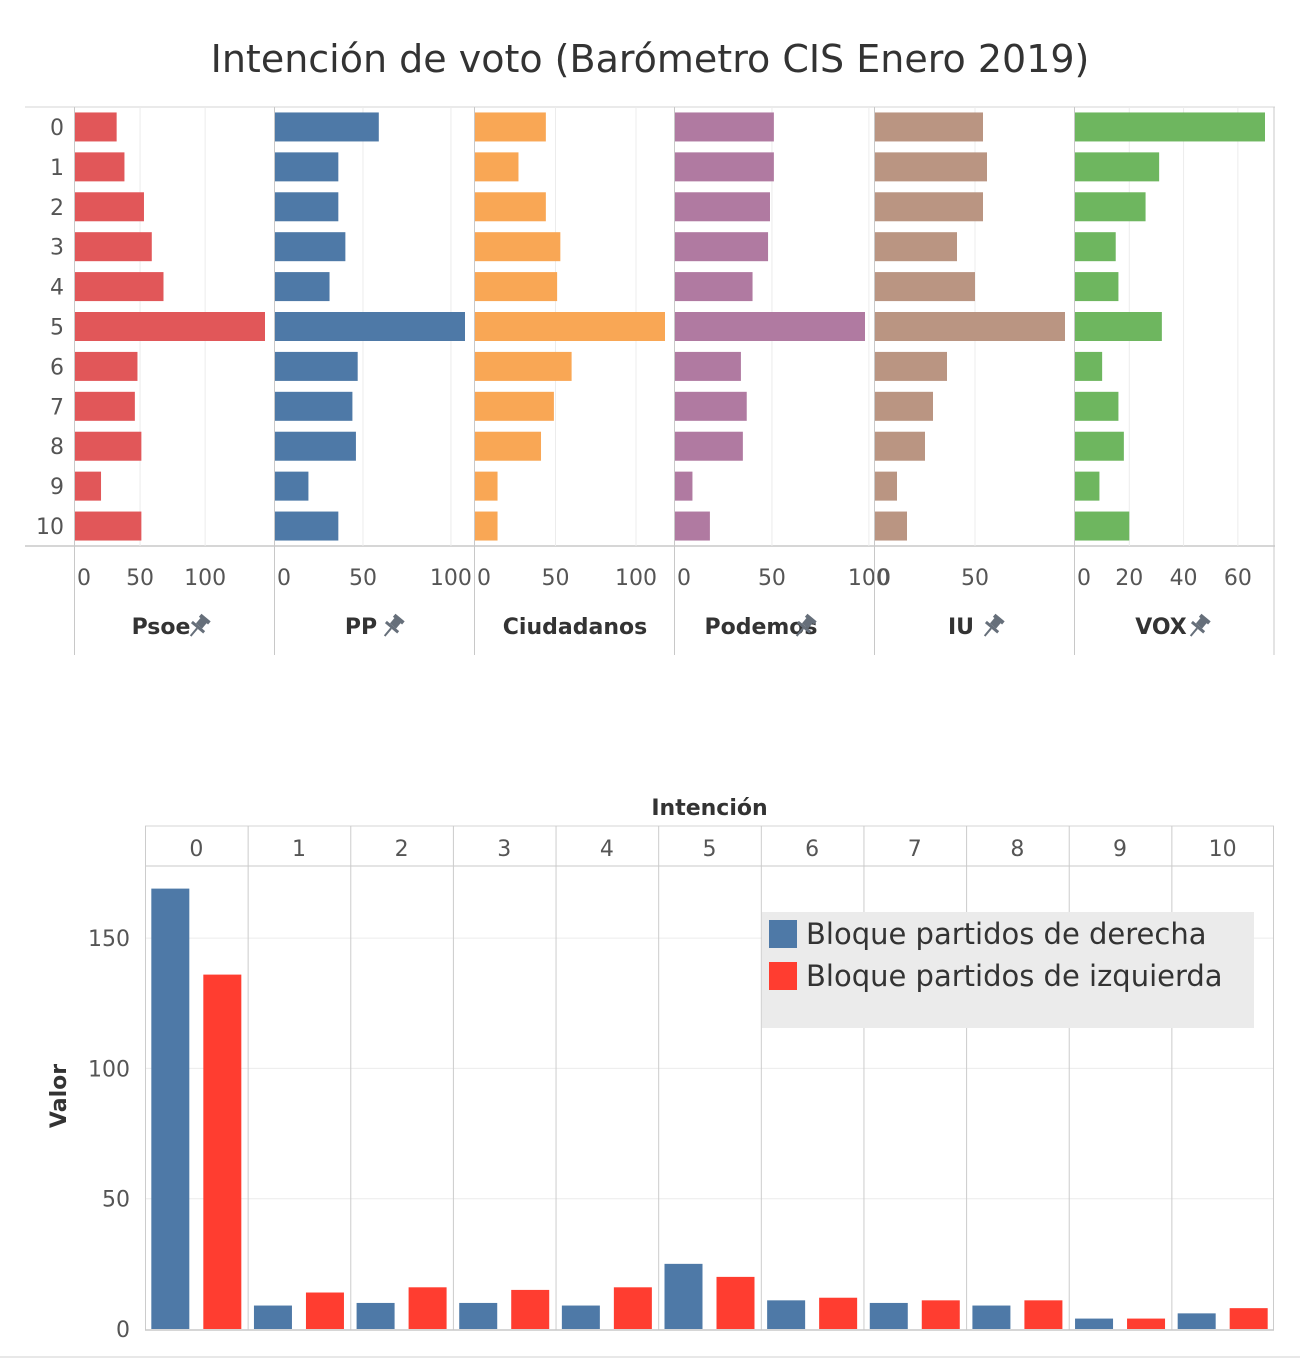  What do you see at coordinates (1223, 849) in the screenshot?
I see `column-header-10: 10` at bounding box center [1223, 849].